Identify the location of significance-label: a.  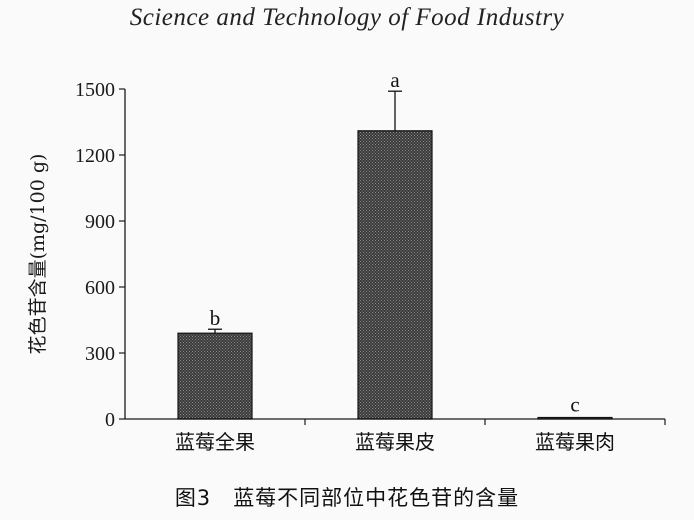
(395, 80).